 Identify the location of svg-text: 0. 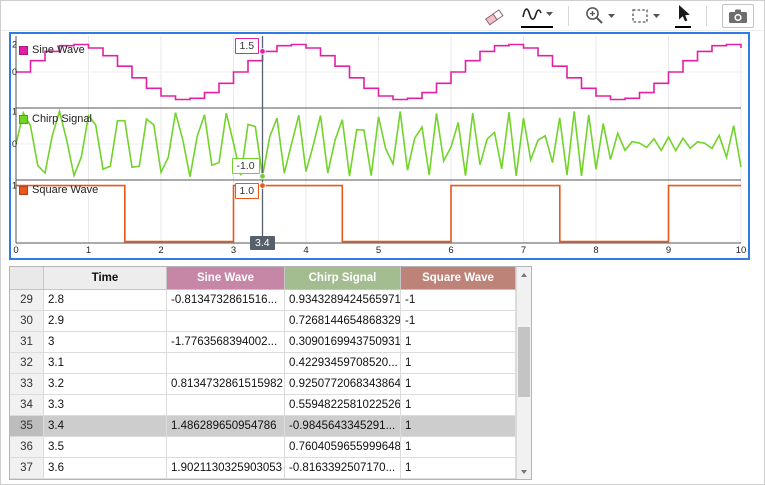
(14, 144).